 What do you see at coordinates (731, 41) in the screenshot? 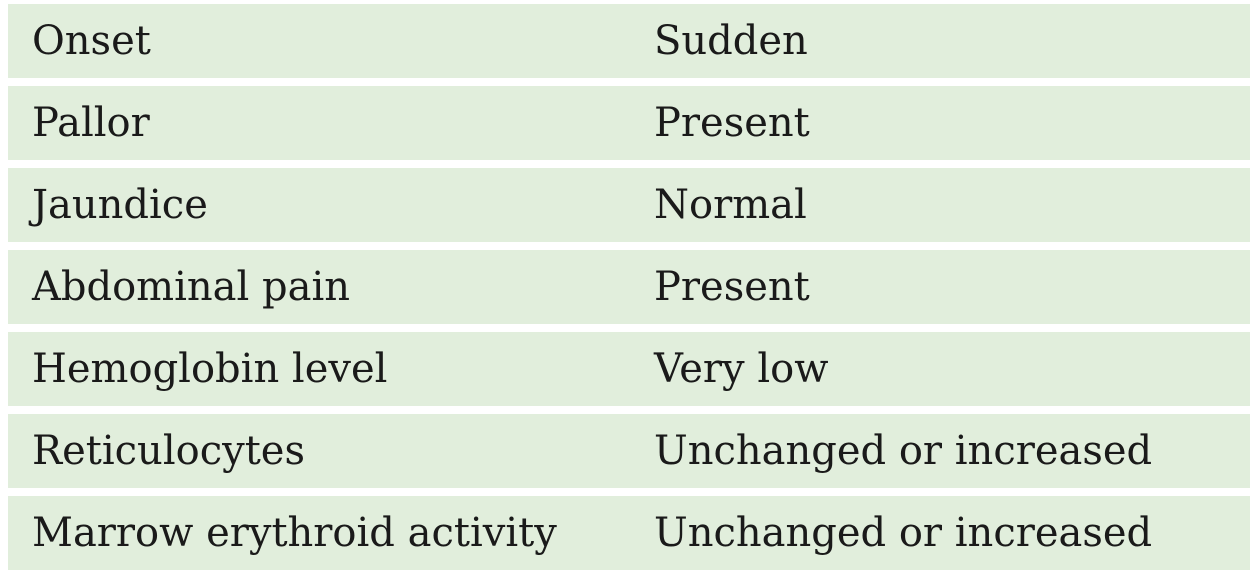
I see `row-value: Sudden` at bounding box center [731, 41].